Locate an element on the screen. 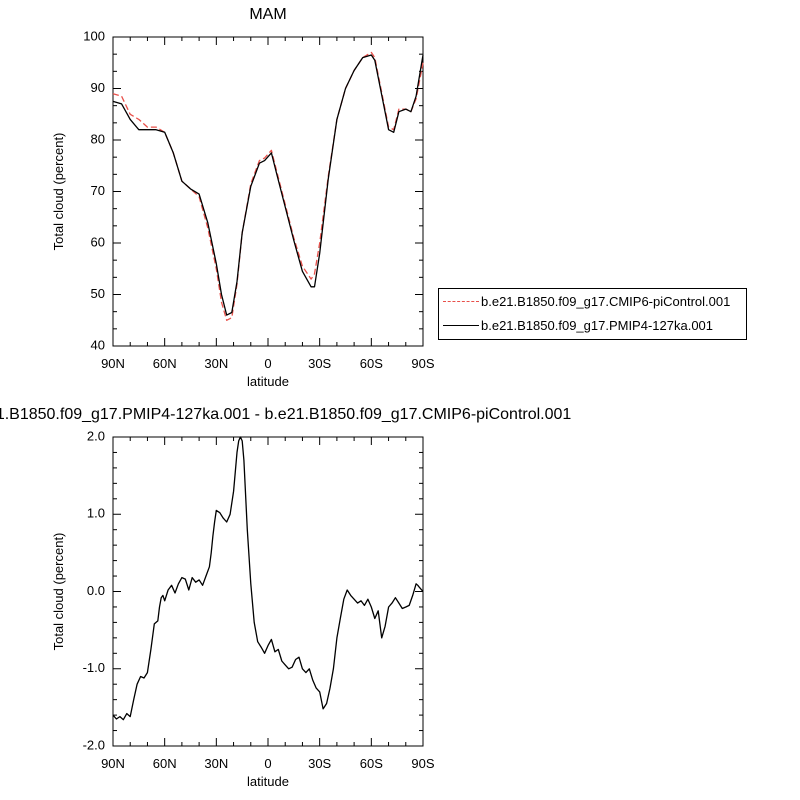 The height and width of the screenshot is (800, 800). y-tick-label: 0.0 is located at coordinates (96, 590).